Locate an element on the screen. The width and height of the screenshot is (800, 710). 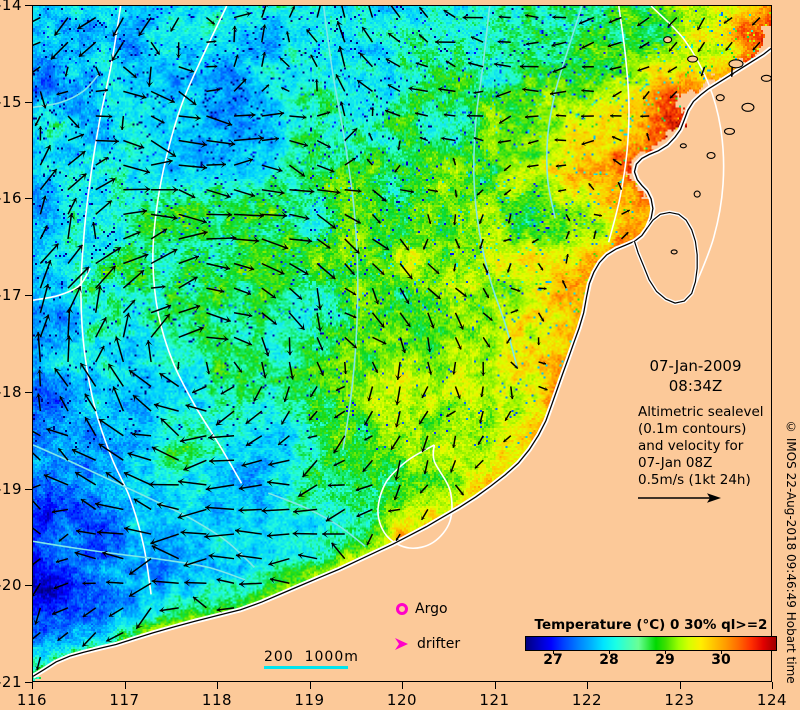
sealevel-contour is located at coordinates (415, 497).